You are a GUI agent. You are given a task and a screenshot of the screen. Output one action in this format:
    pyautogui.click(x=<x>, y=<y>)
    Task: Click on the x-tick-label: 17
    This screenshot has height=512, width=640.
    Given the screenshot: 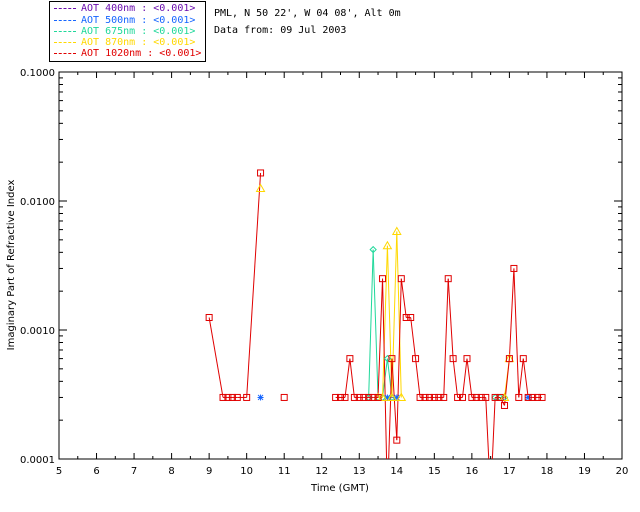 What is the action you would take?
    pyautogui.click(x=509, y=471)
    